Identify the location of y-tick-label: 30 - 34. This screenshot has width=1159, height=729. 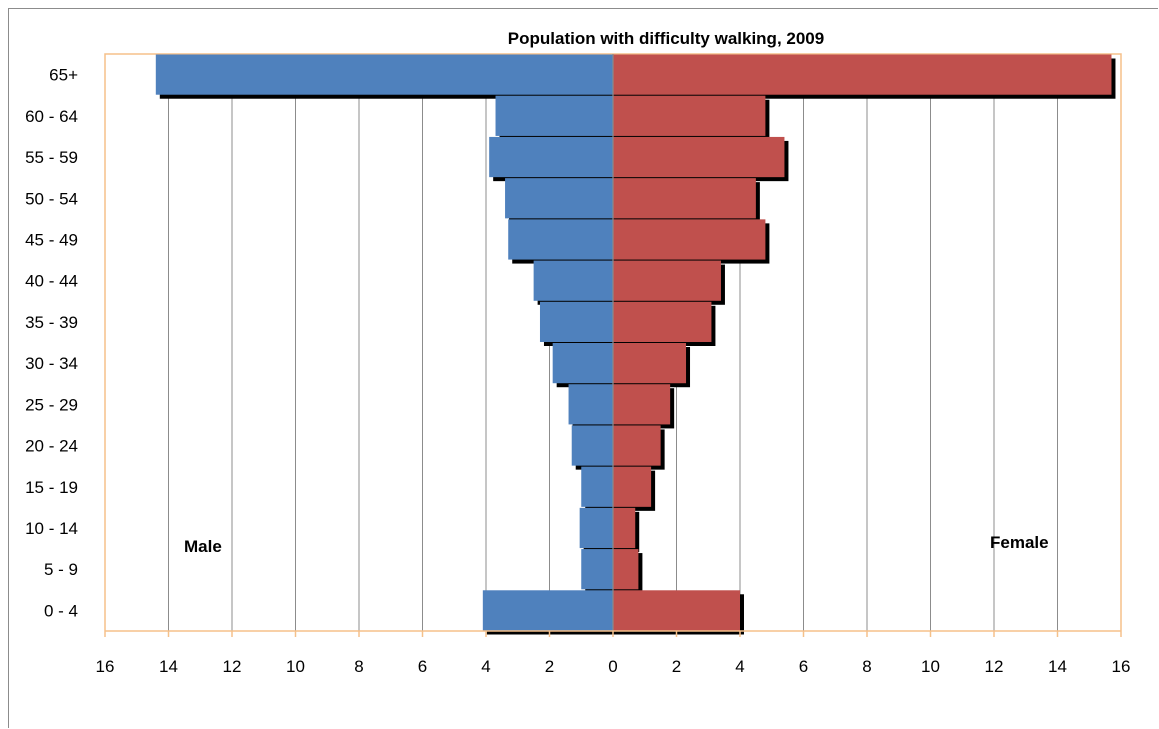
(51, 363).